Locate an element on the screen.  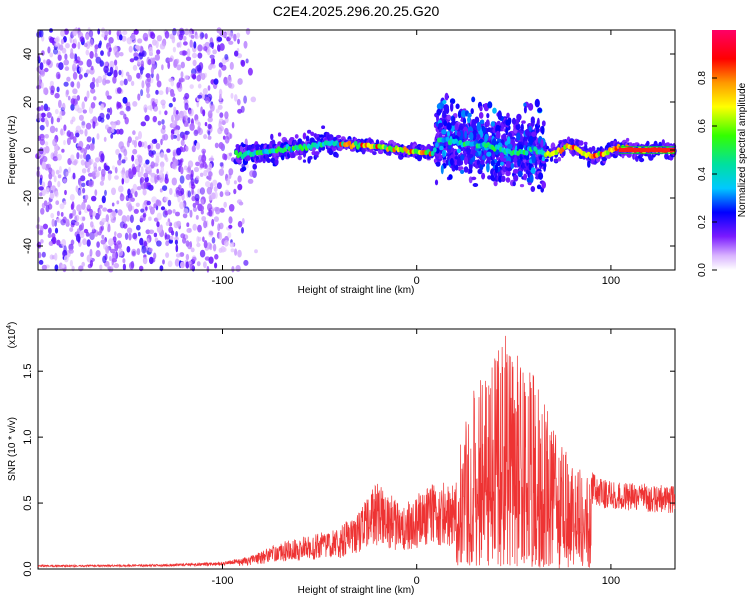
snr-y-tick-label: 0.5 is located at coordinates (28, 502).